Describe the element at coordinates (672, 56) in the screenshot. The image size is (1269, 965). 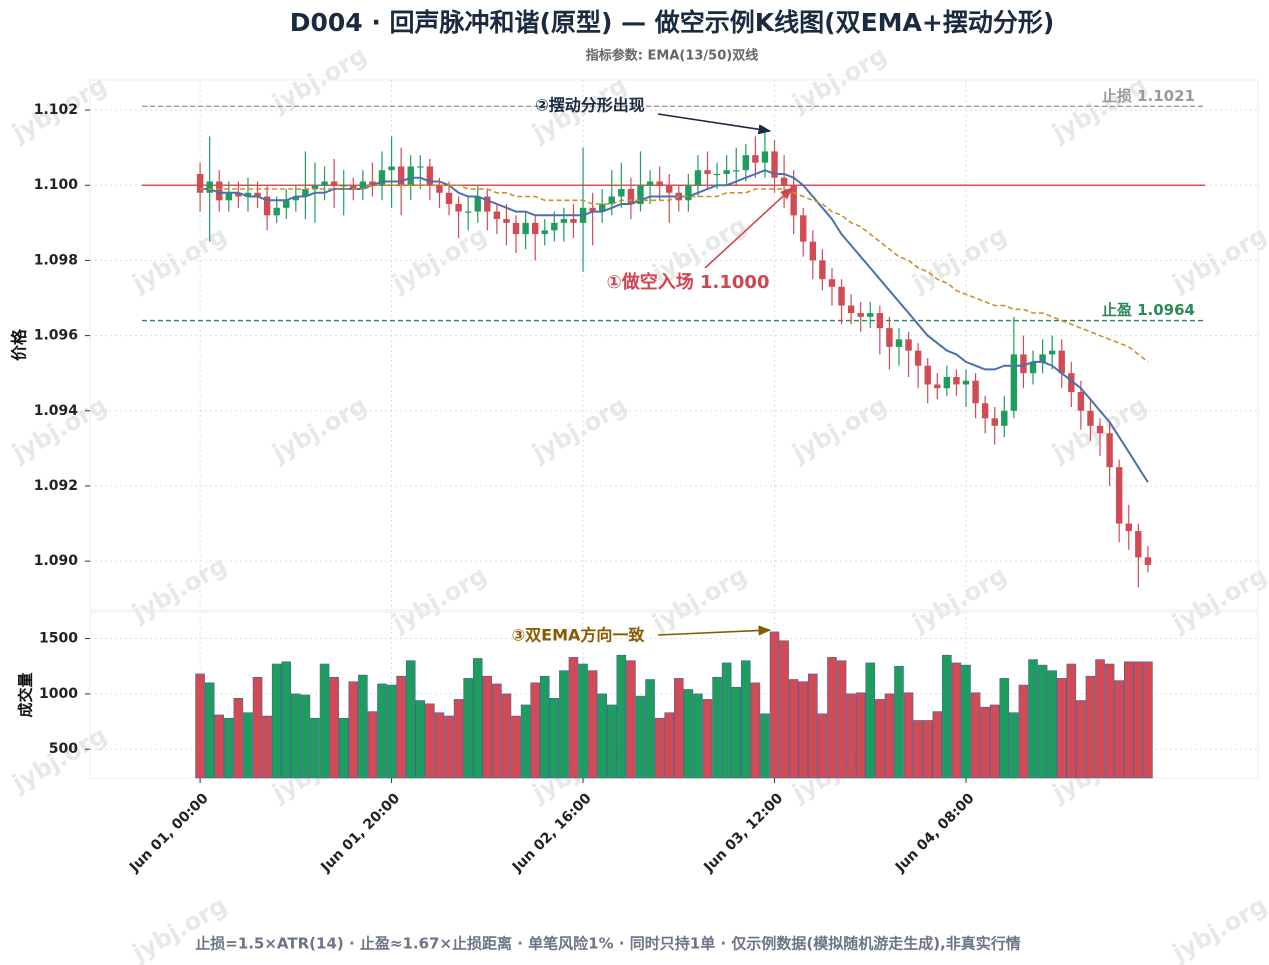
I see `chart-subtitle: 指标参数: EMA(13/50)双线` at that location.